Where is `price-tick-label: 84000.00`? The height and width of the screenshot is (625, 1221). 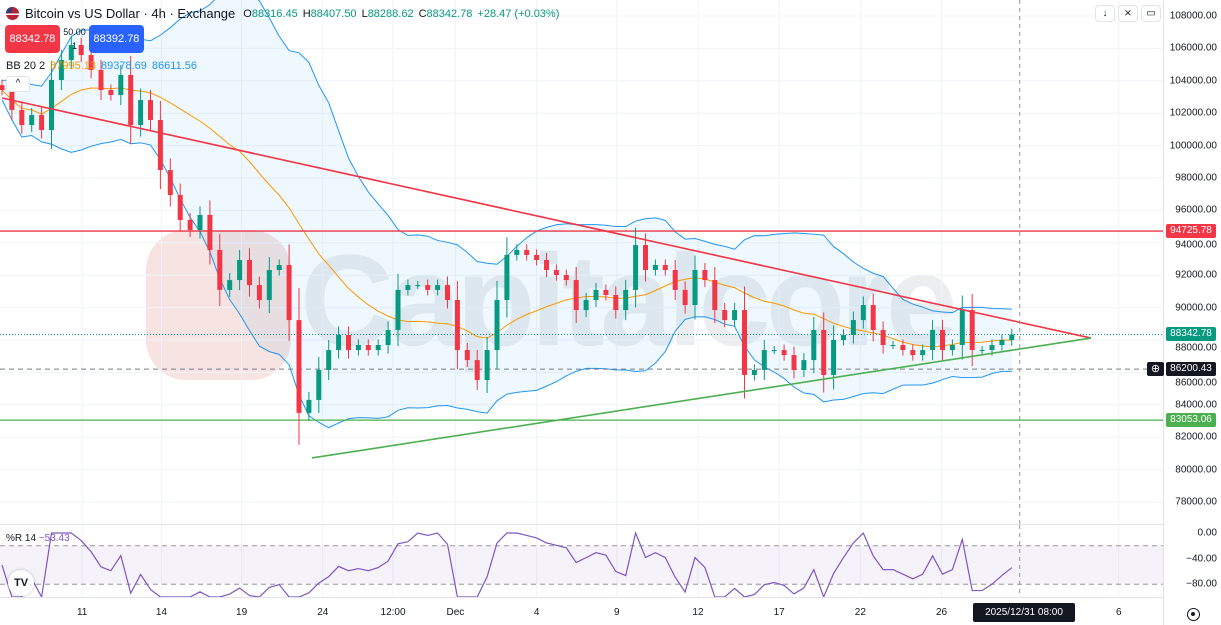 price-tick-label: 84000.00 is located at coordinates (1196, 405).